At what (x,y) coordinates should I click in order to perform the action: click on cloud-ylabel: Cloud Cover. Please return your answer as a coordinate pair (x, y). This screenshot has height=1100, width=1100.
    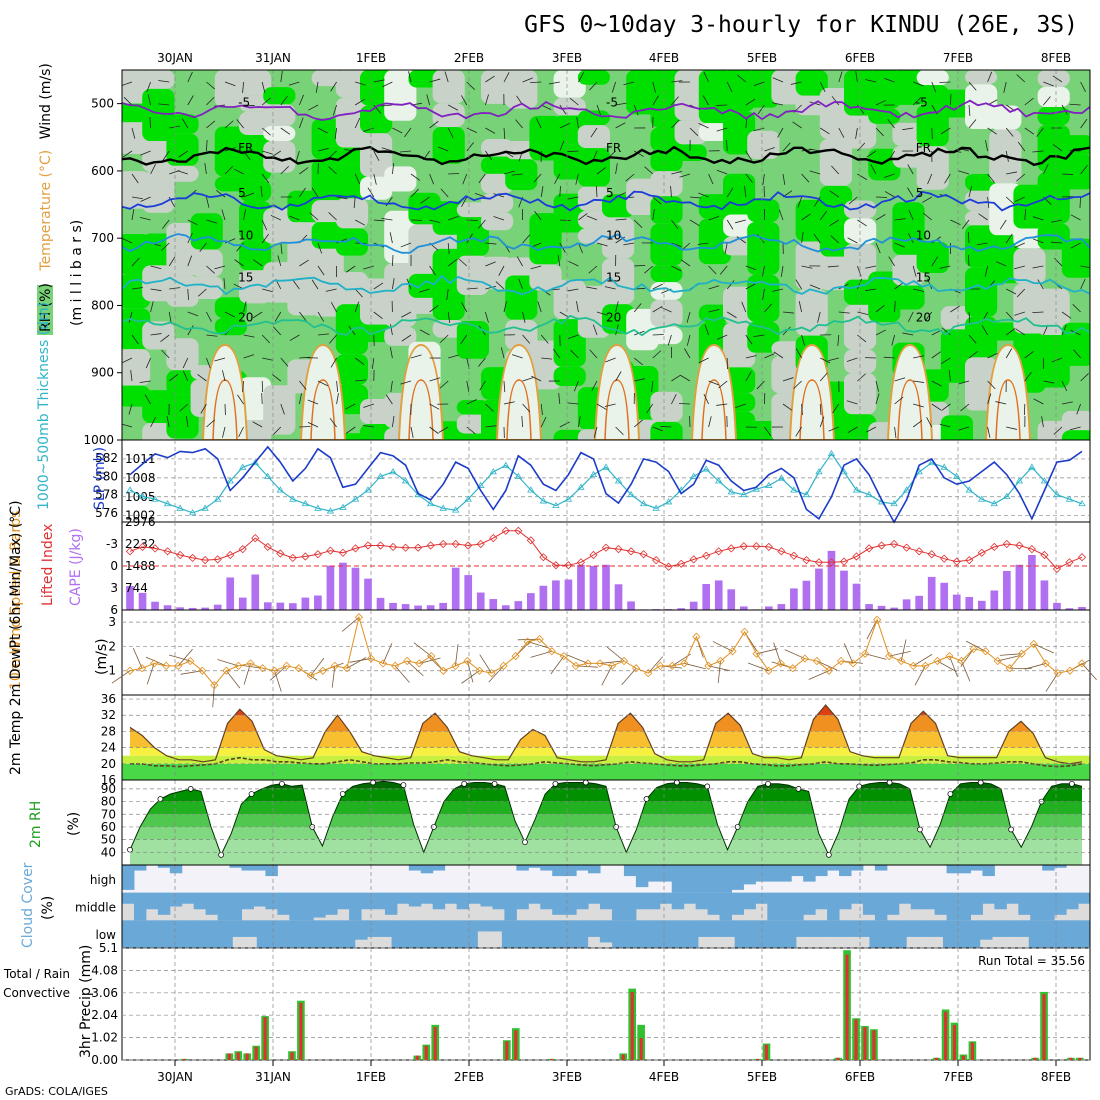
    Looking at the image, I should click on (28, 905).